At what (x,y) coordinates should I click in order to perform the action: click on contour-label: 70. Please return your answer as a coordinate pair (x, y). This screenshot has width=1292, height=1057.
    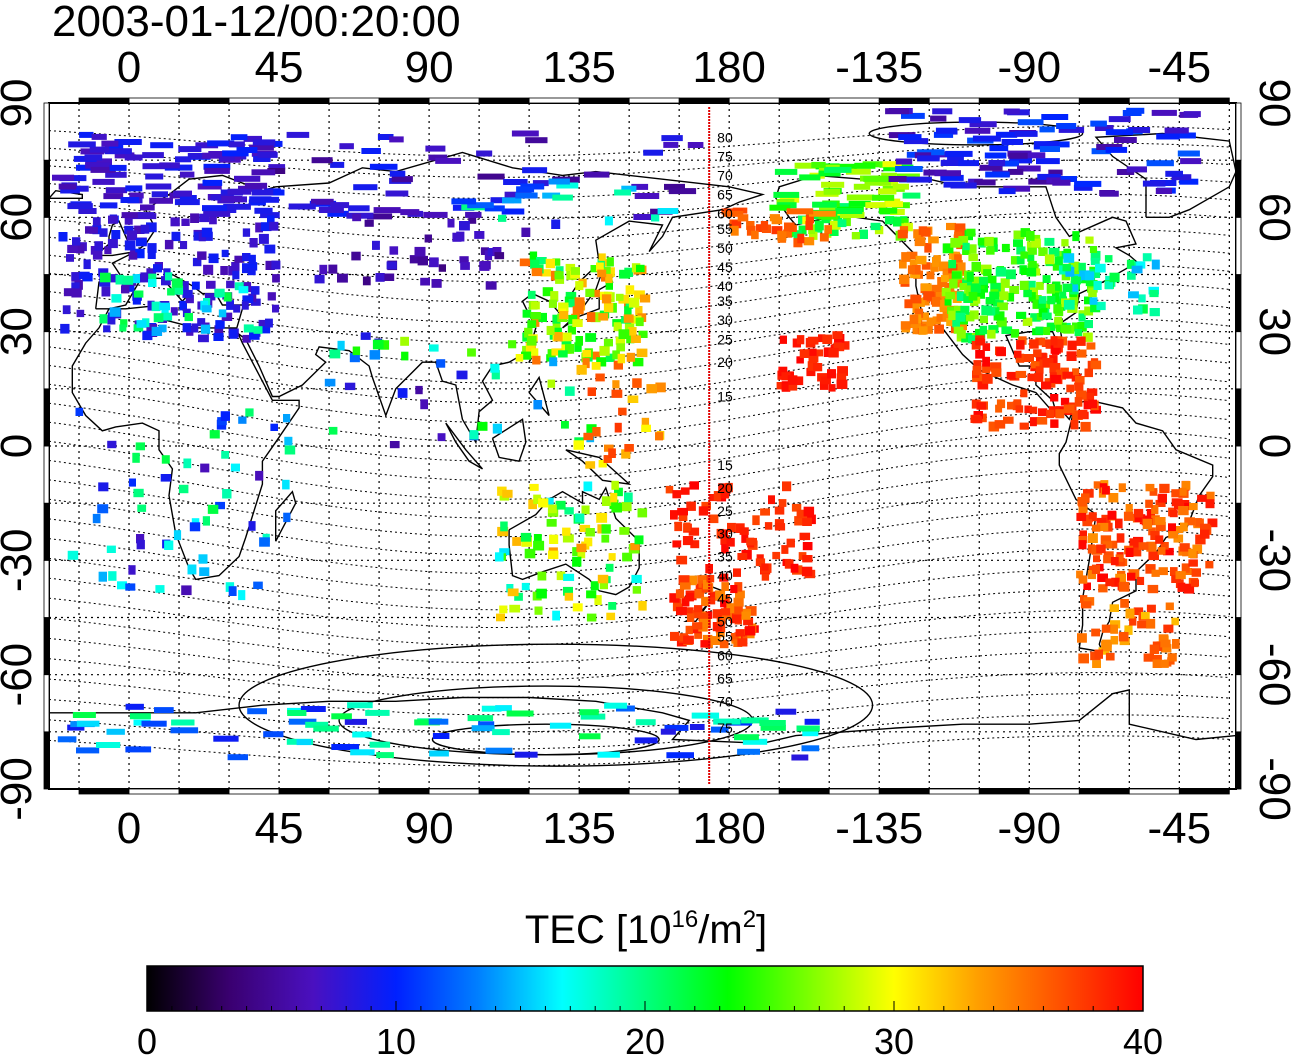
    Looking at the image, I should click on (725, 701).